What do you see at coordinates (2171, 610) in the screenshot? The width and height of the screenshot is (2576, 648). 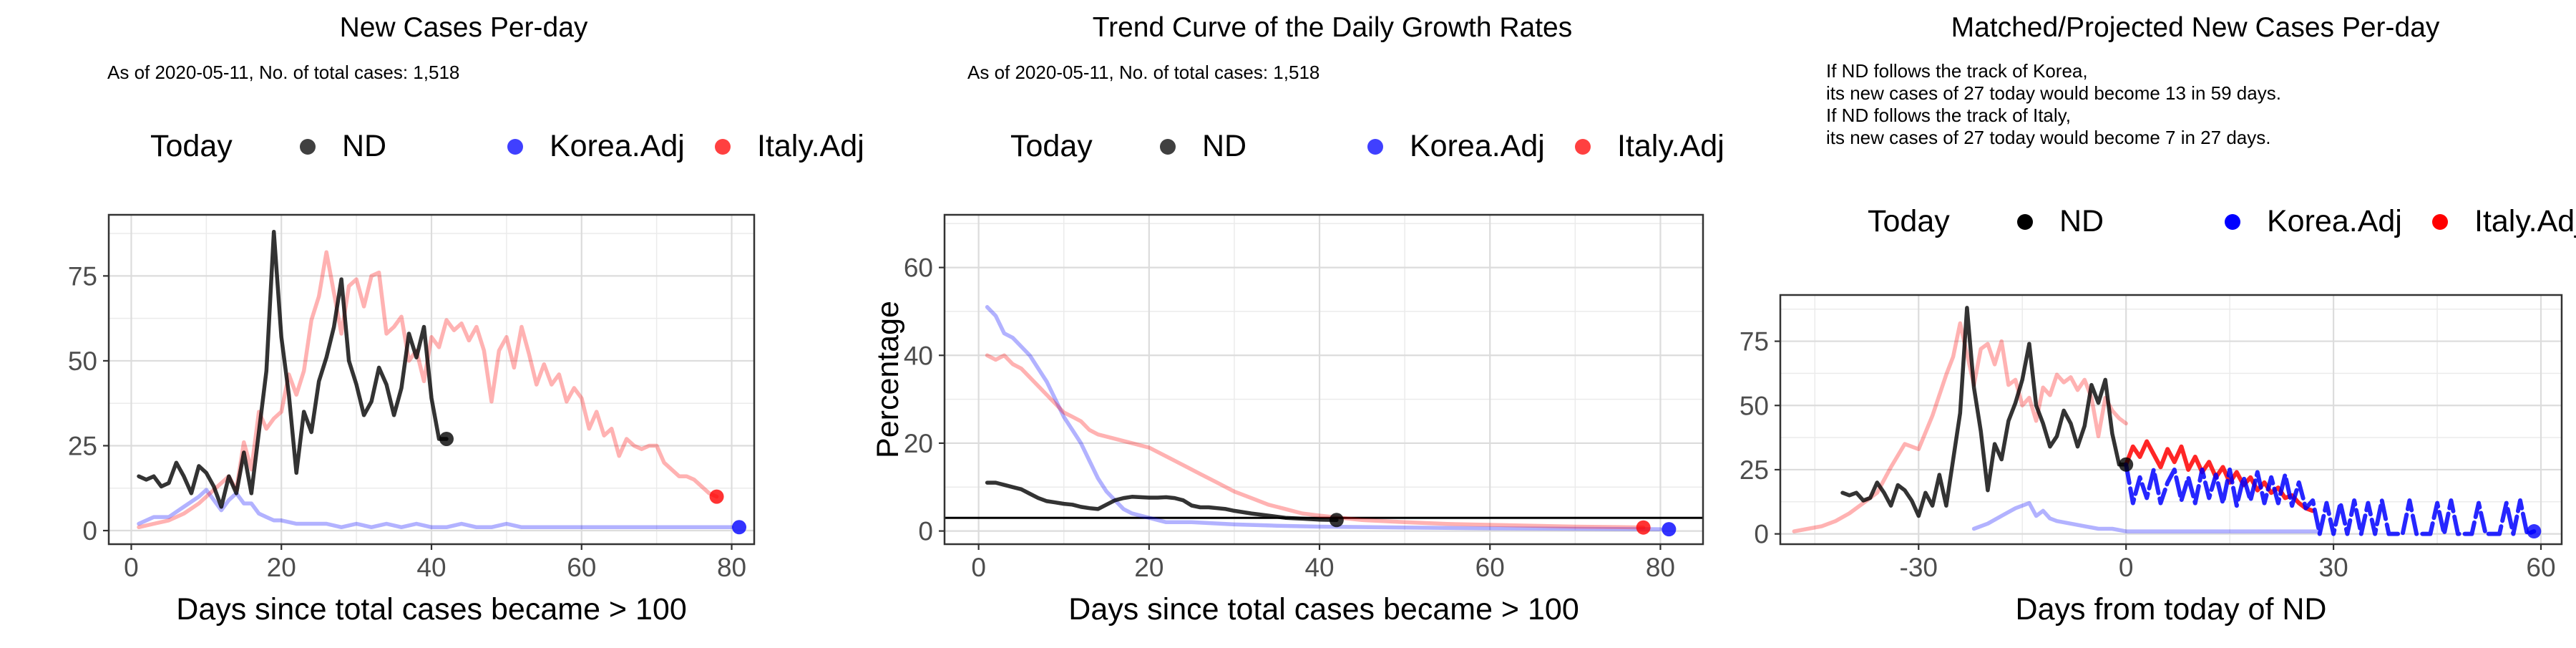 I see `x-axis-title: Days from today of ND` at bounding box center [2171, 610].